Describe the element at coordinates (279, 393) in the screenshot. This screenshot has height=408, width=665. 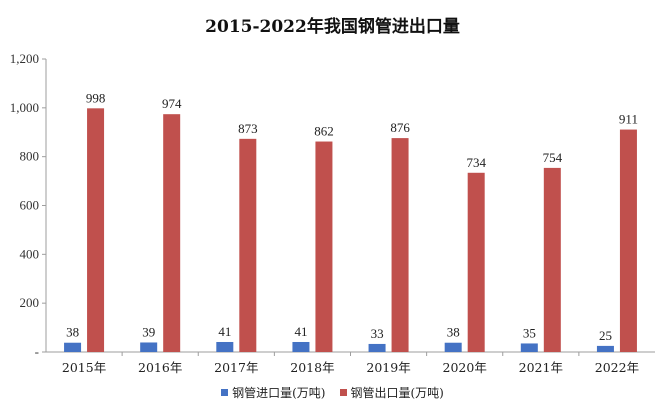
I see `legend-label-import: 钢管进口量(万吨)` at that location.